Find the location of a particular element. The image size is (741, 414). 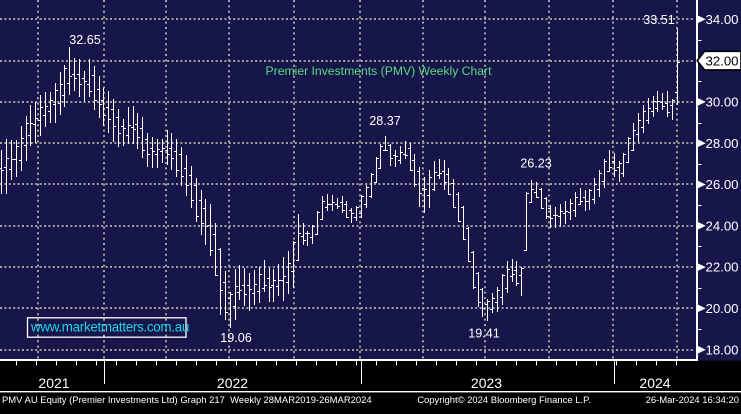

svg-text: 18.00 is located at coordinates (722, 349).